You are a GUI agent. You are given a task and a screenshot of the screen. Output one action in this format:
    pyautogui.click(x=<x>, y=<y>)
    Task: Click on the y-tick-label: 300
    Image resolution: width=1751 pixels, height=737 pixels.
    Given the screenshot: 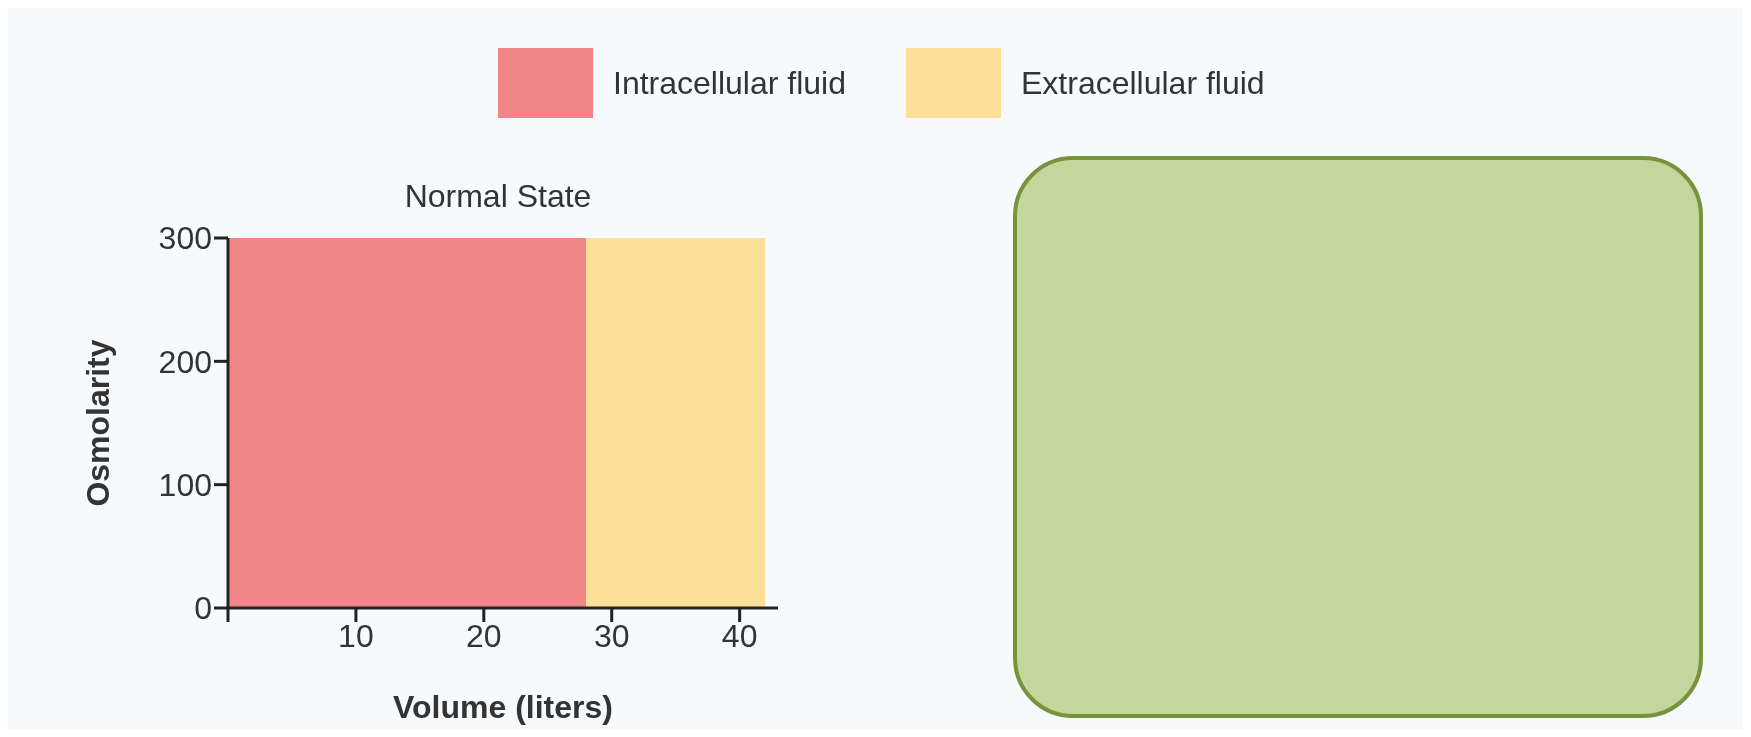 What is the action you would take?
    pyautogui.click(x=185, y=238)
    